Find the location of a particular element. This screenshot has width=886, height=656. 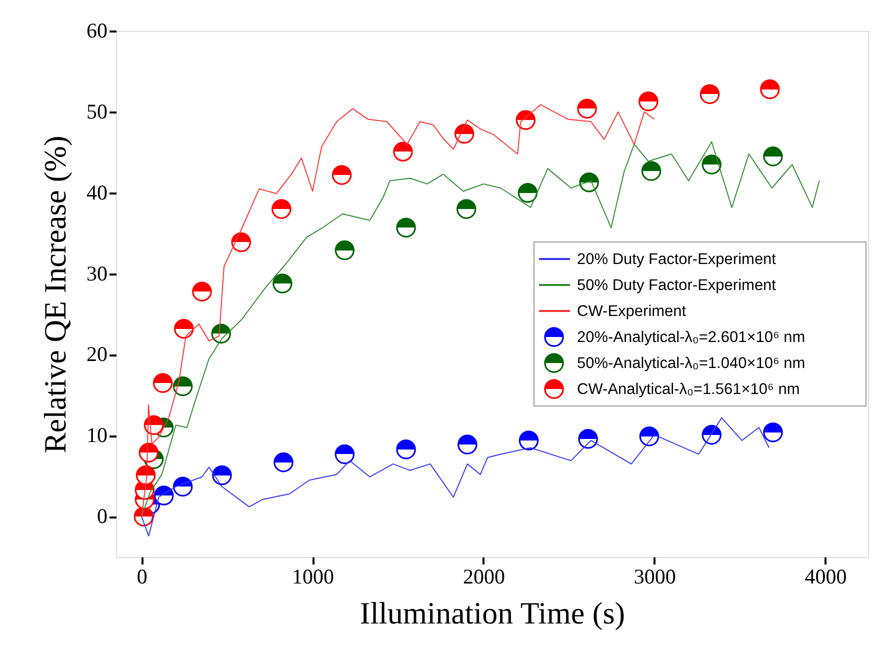

y-tick-label: 50 is located at coordinates (97, 111).